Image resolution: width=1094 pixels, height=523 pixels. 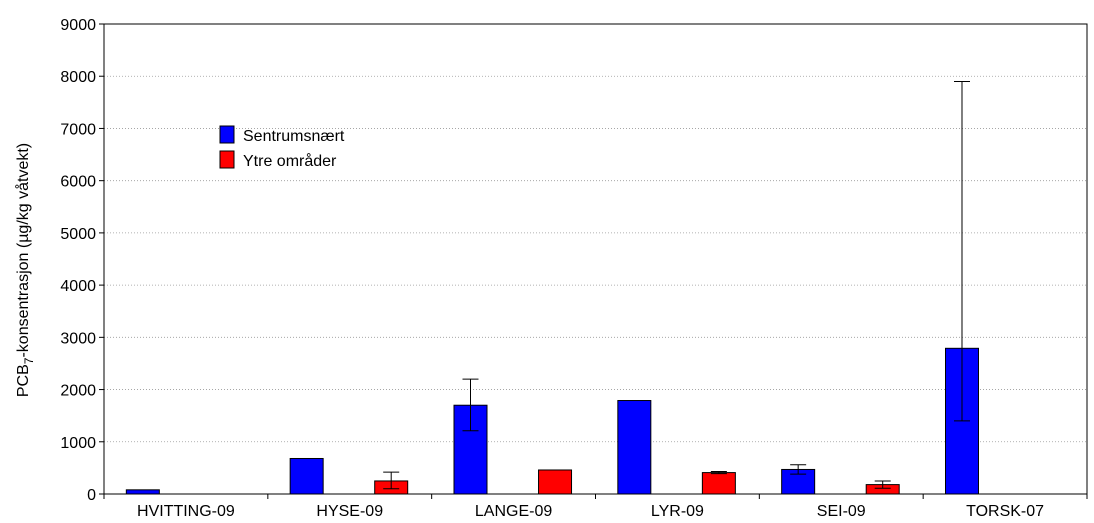 What do you see at coordinates (82, 260) in the screenshot?
I see `y-axis-ticks: 0 1000 2000 3000 4000 5000 6000 7000 8000 9000` at bounding box center [82, 260].